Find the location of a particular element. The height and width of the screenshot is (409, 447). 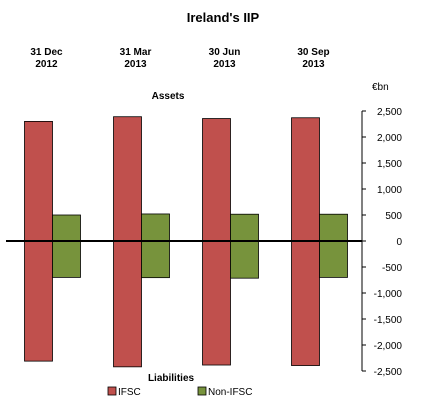

chart-title: Ireland's IIP is located at coordinates (223, 17).